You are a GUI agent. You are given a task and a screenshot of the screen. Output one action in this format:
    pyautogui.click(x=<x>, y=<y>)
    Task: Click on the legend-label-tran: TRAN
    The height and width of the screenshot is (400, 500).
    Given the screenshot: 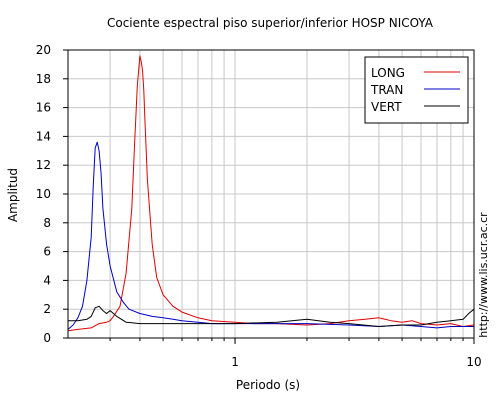 What is the action you would take?
    pyautogui.click(x=386, y=90)
    